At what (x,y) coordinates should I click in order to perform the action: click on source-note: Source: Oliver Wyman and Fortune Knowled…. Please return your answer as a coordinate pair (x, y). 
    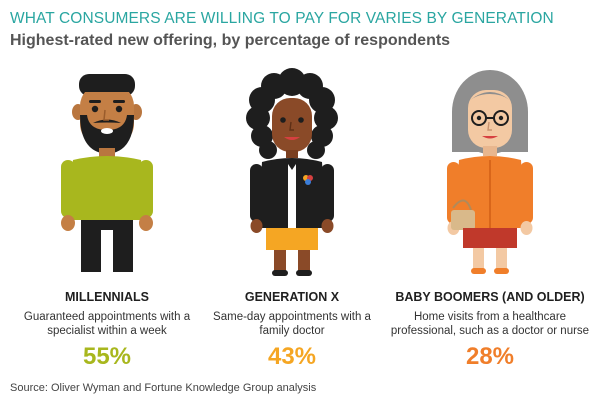
    Looking at the image, I should click on (163, 388).